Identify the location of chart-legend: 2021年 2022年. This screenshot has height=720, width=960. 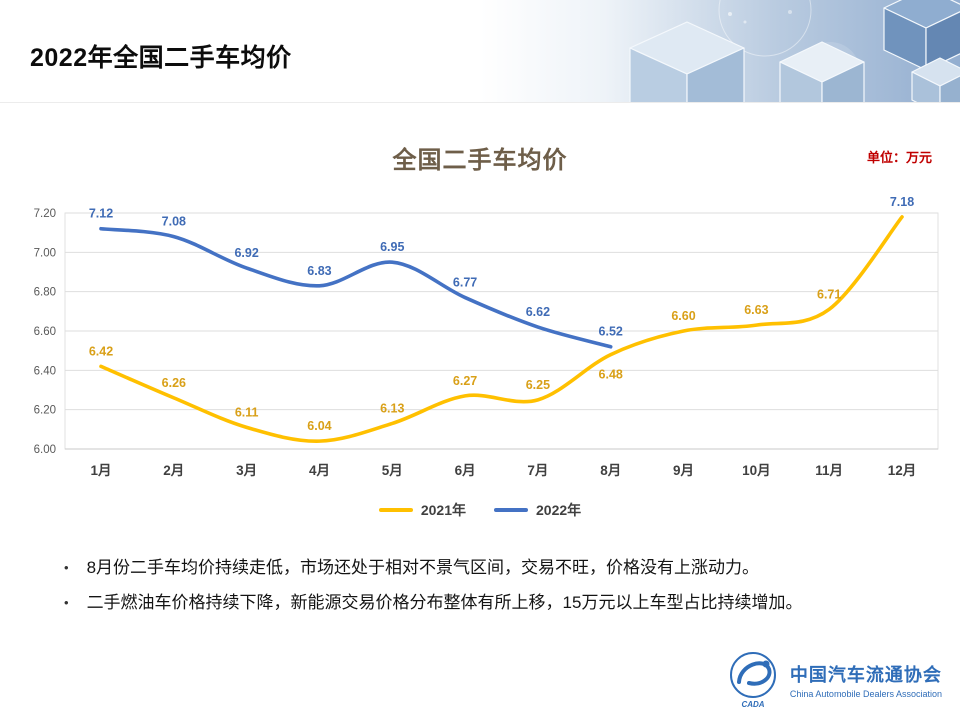
(480, 510).